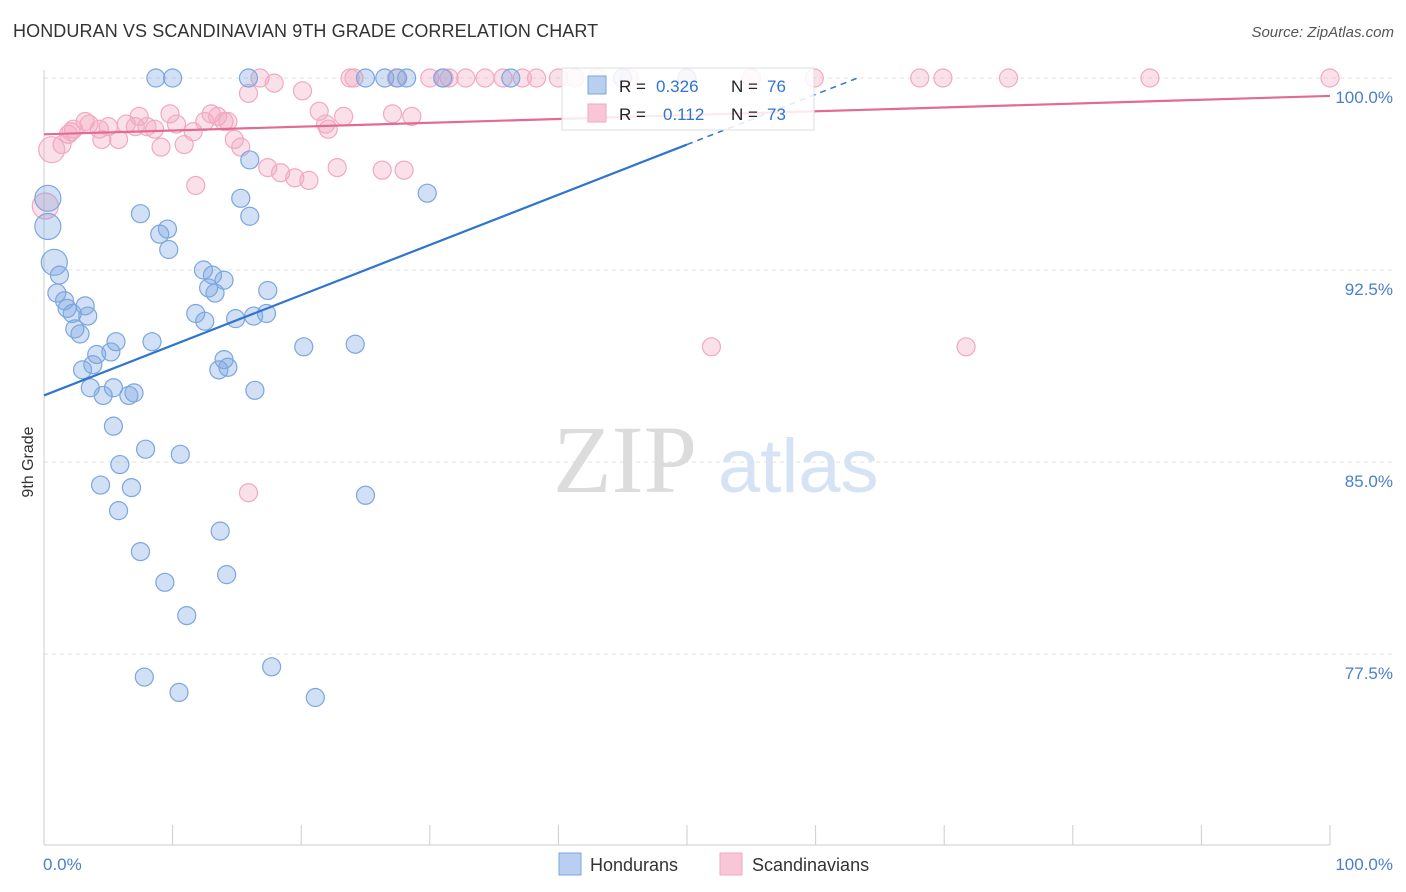 The width and height of the screenshot is (1406, 892). I want to click on hondurans-trend-line, so click(365, 270).